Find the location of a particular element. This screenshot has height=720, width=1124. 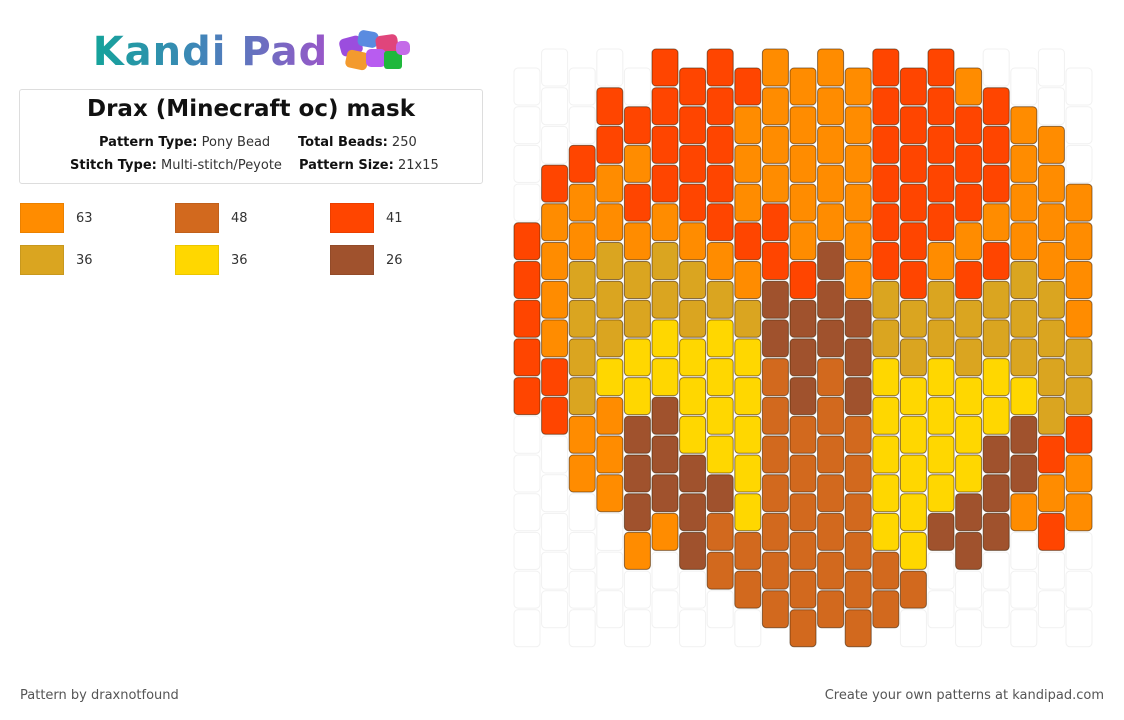

bead-count: 36 is located at coordinates (84, 260).